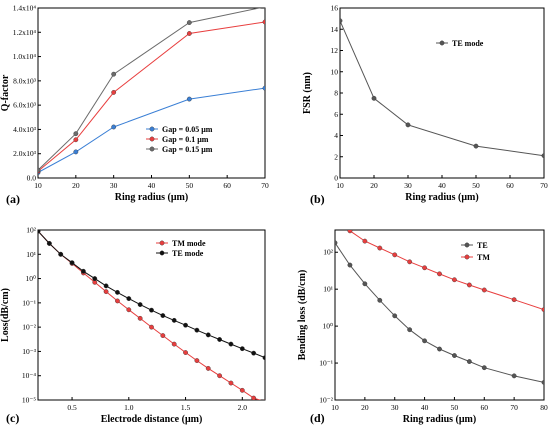 Image resolution: width=550 pixels, height=433 pixels. I want to click on x-axis-label: Ring radius (μm), so click(441, 197).